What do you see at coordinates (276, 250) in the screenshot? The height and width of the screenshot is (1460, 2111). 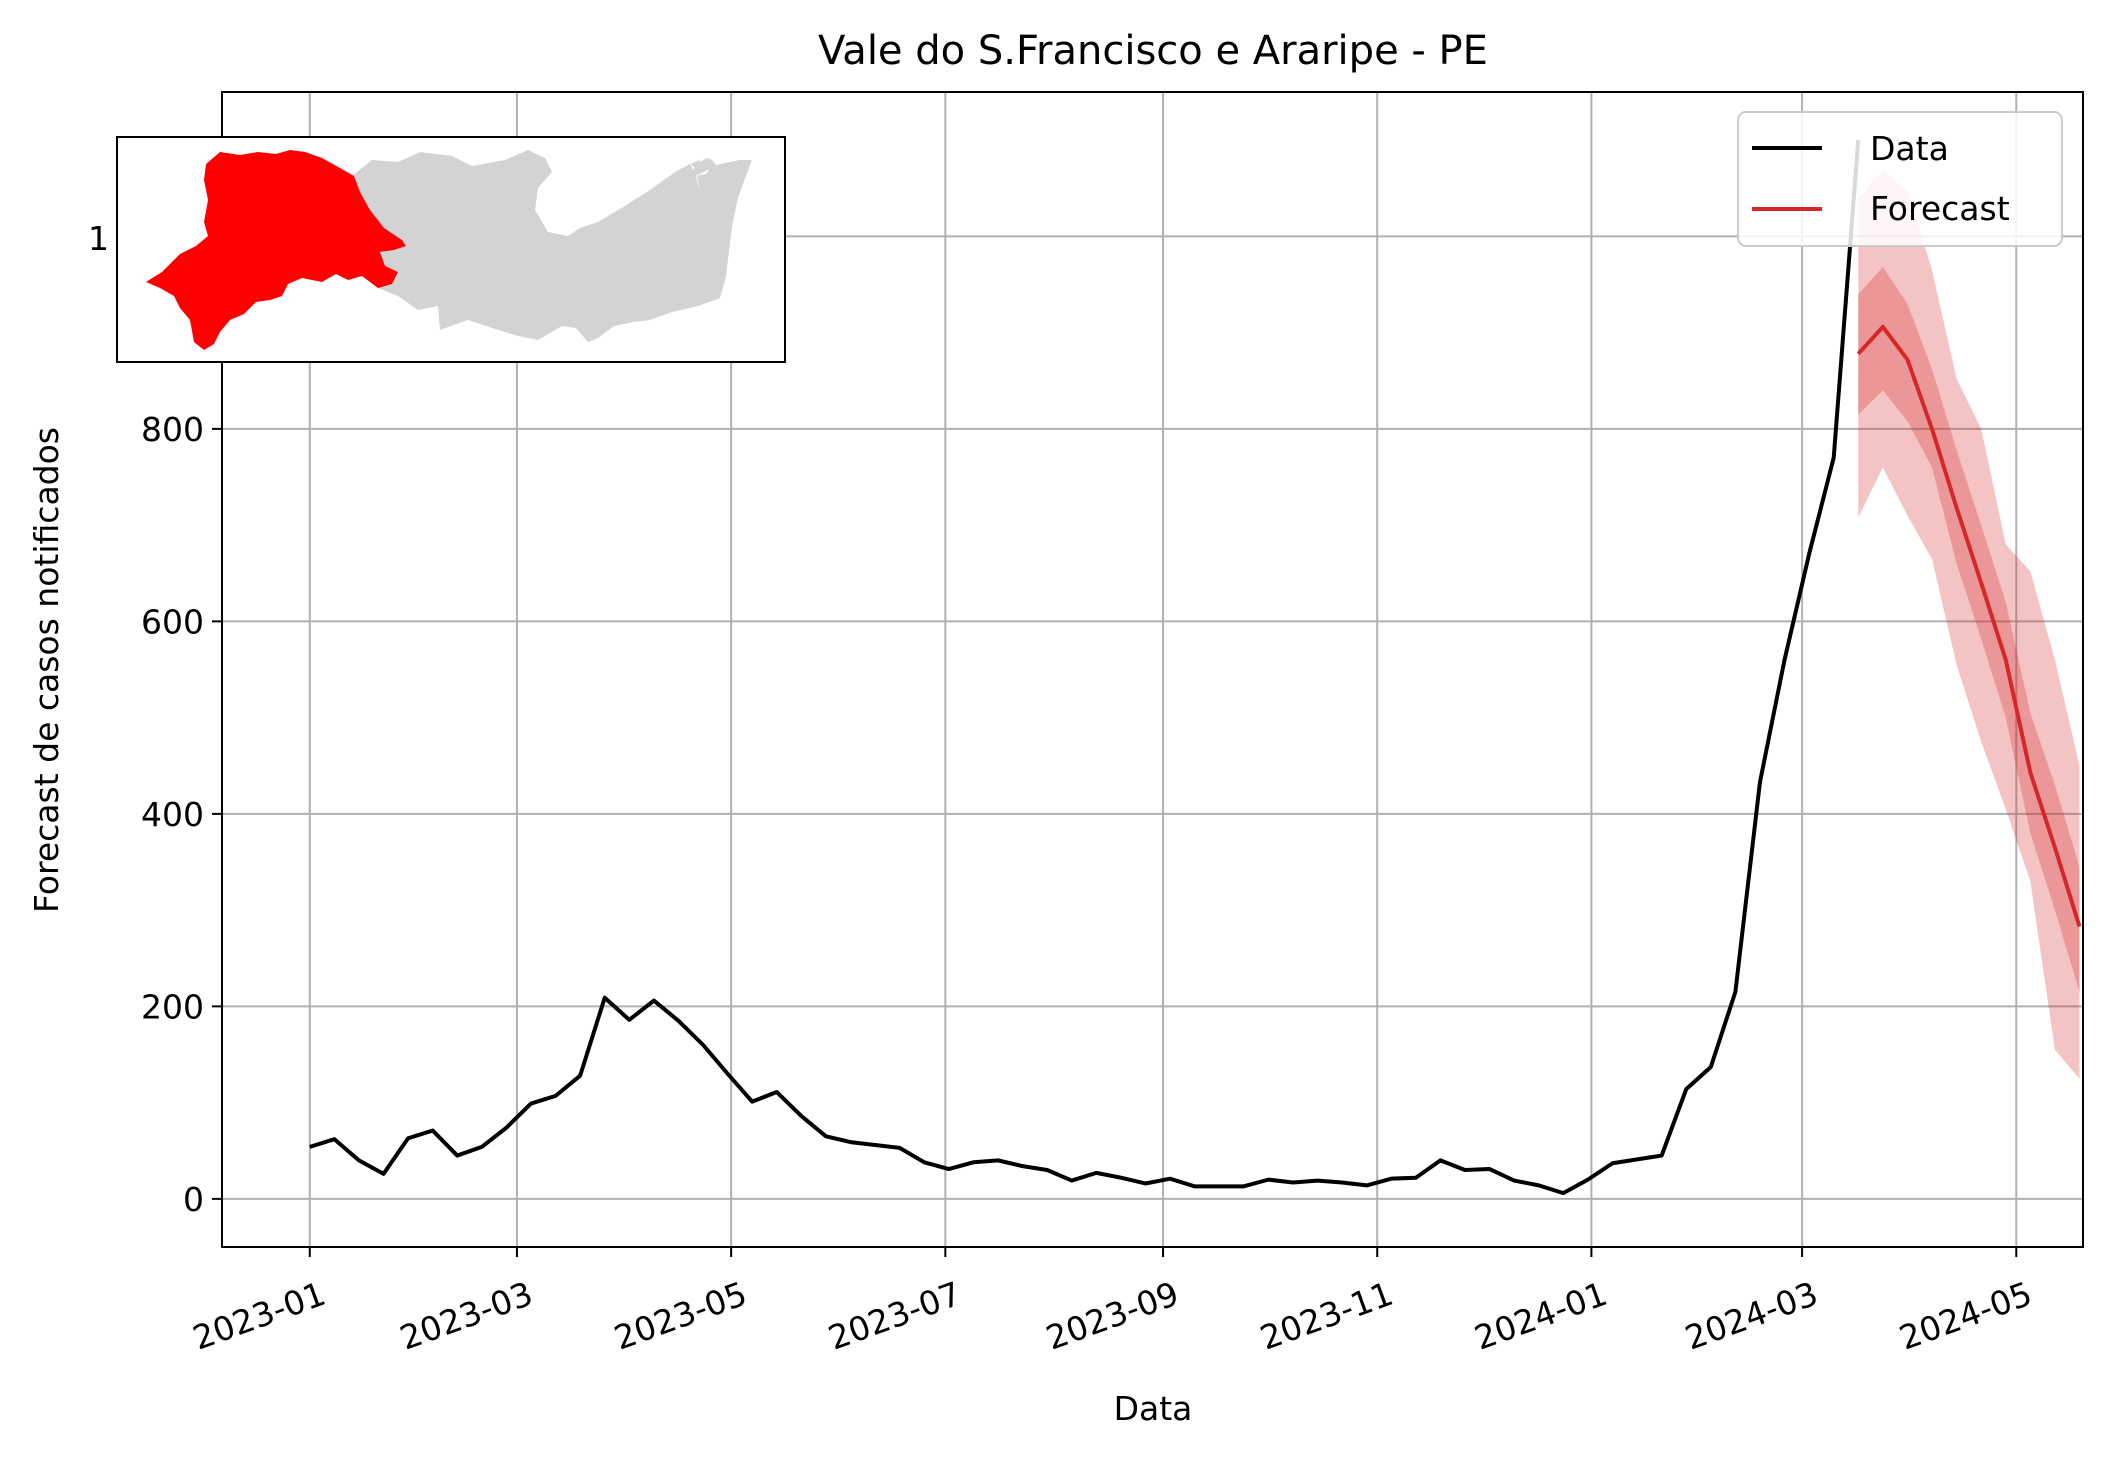 I see `map-highlighted-region` at bounding box center [276, 250].